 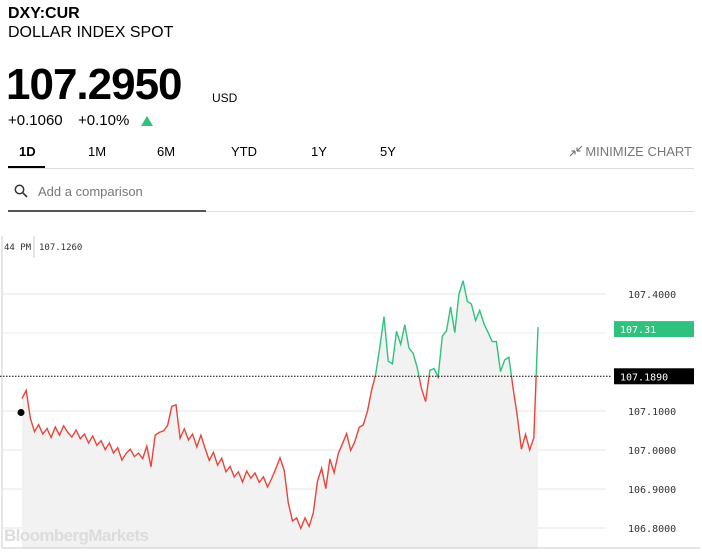 I want to click on last-price: 107.2950, so click(x=94, y=84).